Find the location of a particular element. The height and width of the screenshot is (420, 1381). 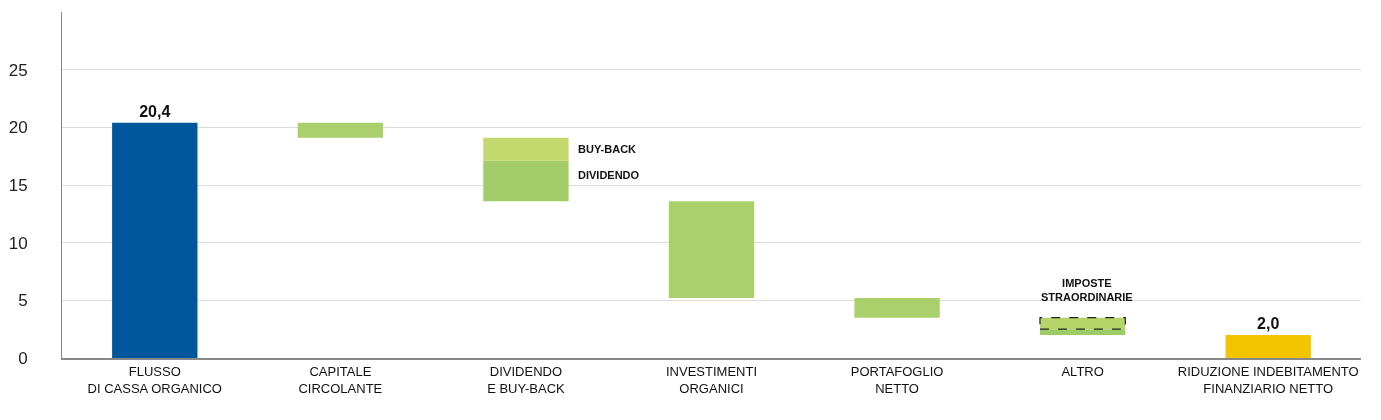

y-tick-label: 0 is located at coordinates (23, 358).